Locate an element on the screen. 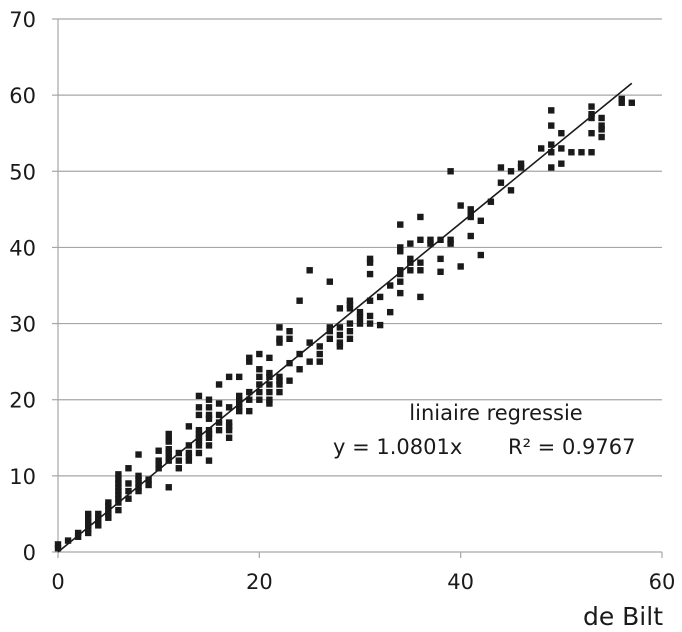  x-tick-label: 60 is located at coordinates (662, 582).